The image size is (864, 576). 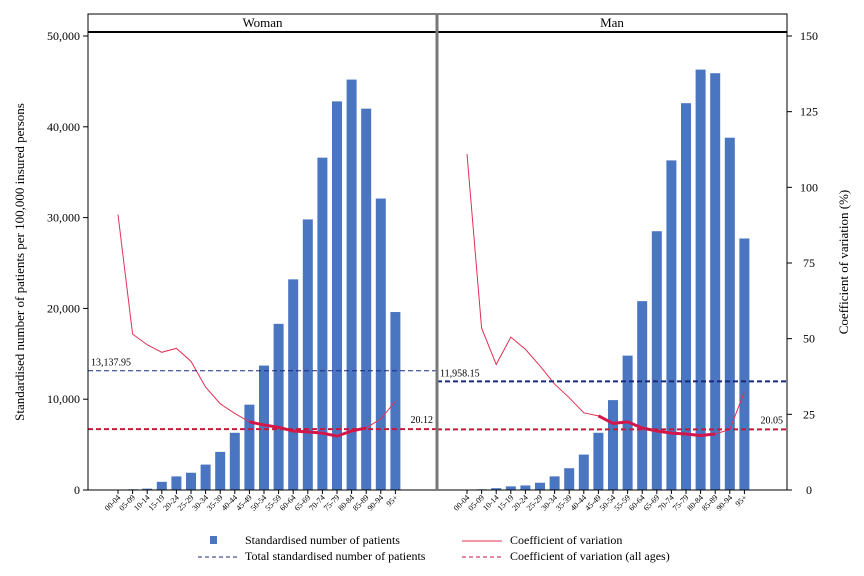 I want to click on panel-title-woman: Woman, so click(x=262, y=22).